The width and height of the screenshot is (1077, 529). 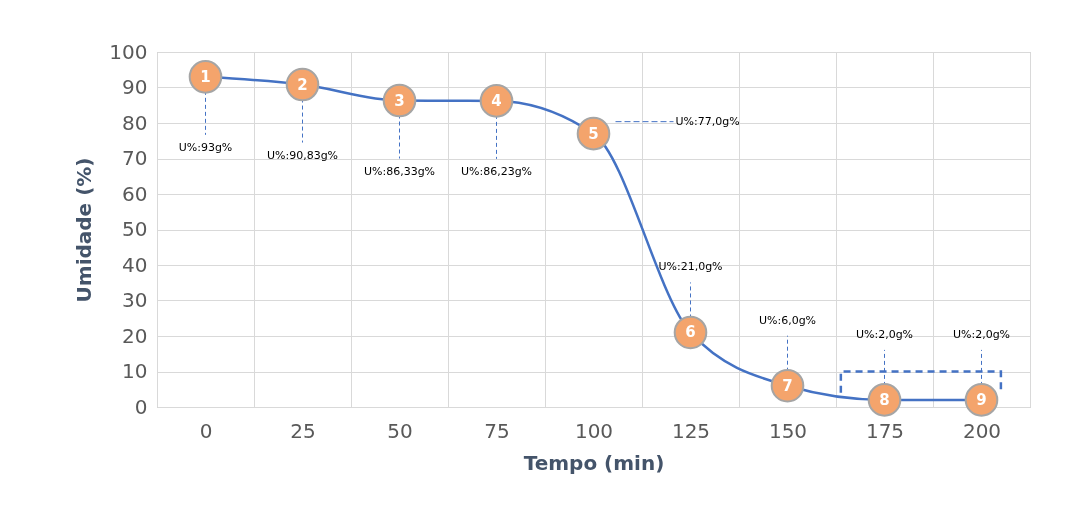 I want to click on annotation: 5, so click(x=593, y=133).